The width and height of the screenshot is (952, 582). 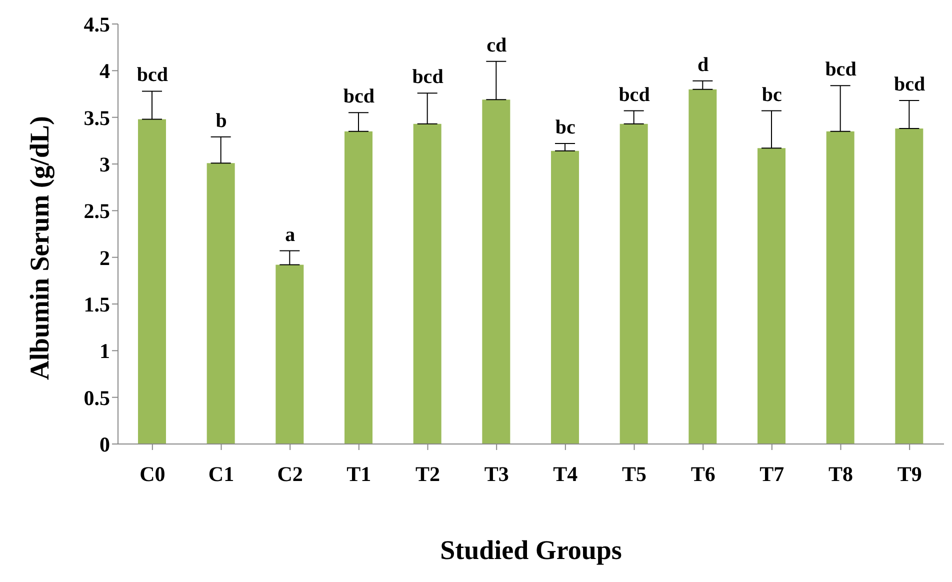 What do you see at coordinates (496, 474) in the screenshot?
I see `x-tick-label: T3` at bounding box center [496, 474].